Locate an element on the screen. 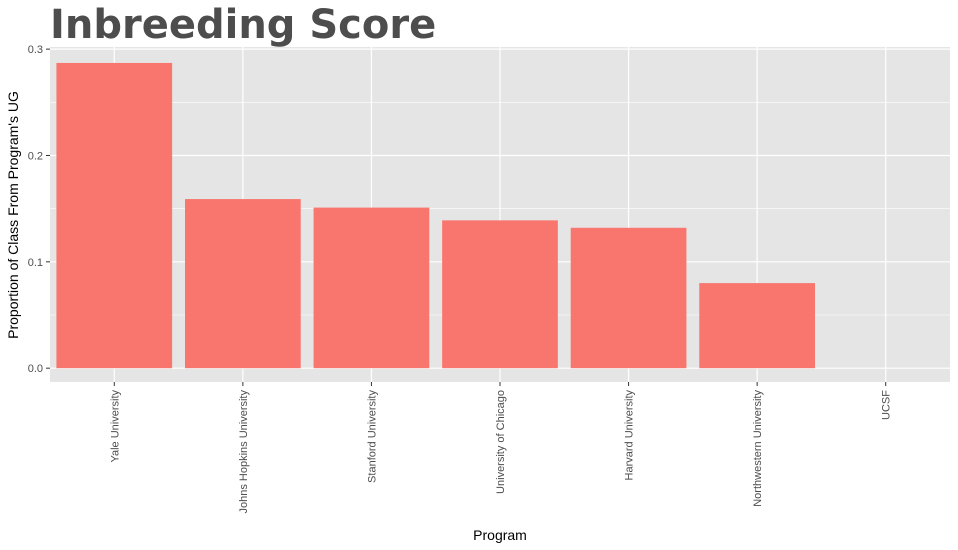  y-axis-label: Proportion of Class From Program's UG is located at coordinates (13, 215).